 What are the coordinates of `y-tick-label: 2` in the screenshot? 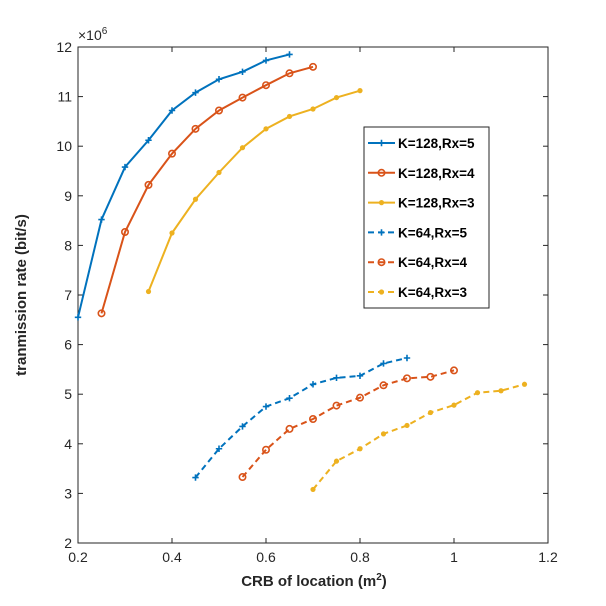 It's located at (68, 543).